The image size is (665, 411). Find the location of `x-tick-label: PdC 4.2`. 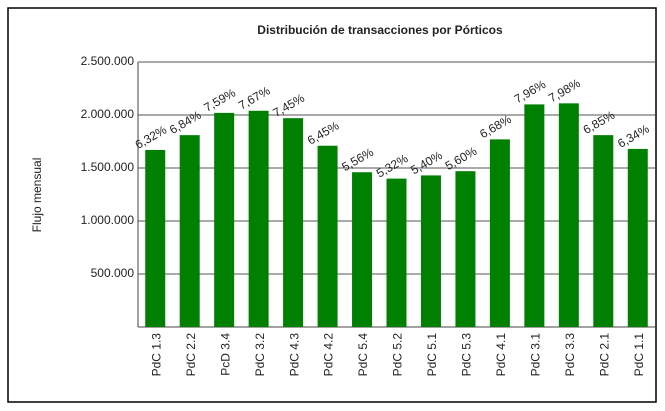

x-tick-label: PdC 4.2 is located at coordinates (329, 355).